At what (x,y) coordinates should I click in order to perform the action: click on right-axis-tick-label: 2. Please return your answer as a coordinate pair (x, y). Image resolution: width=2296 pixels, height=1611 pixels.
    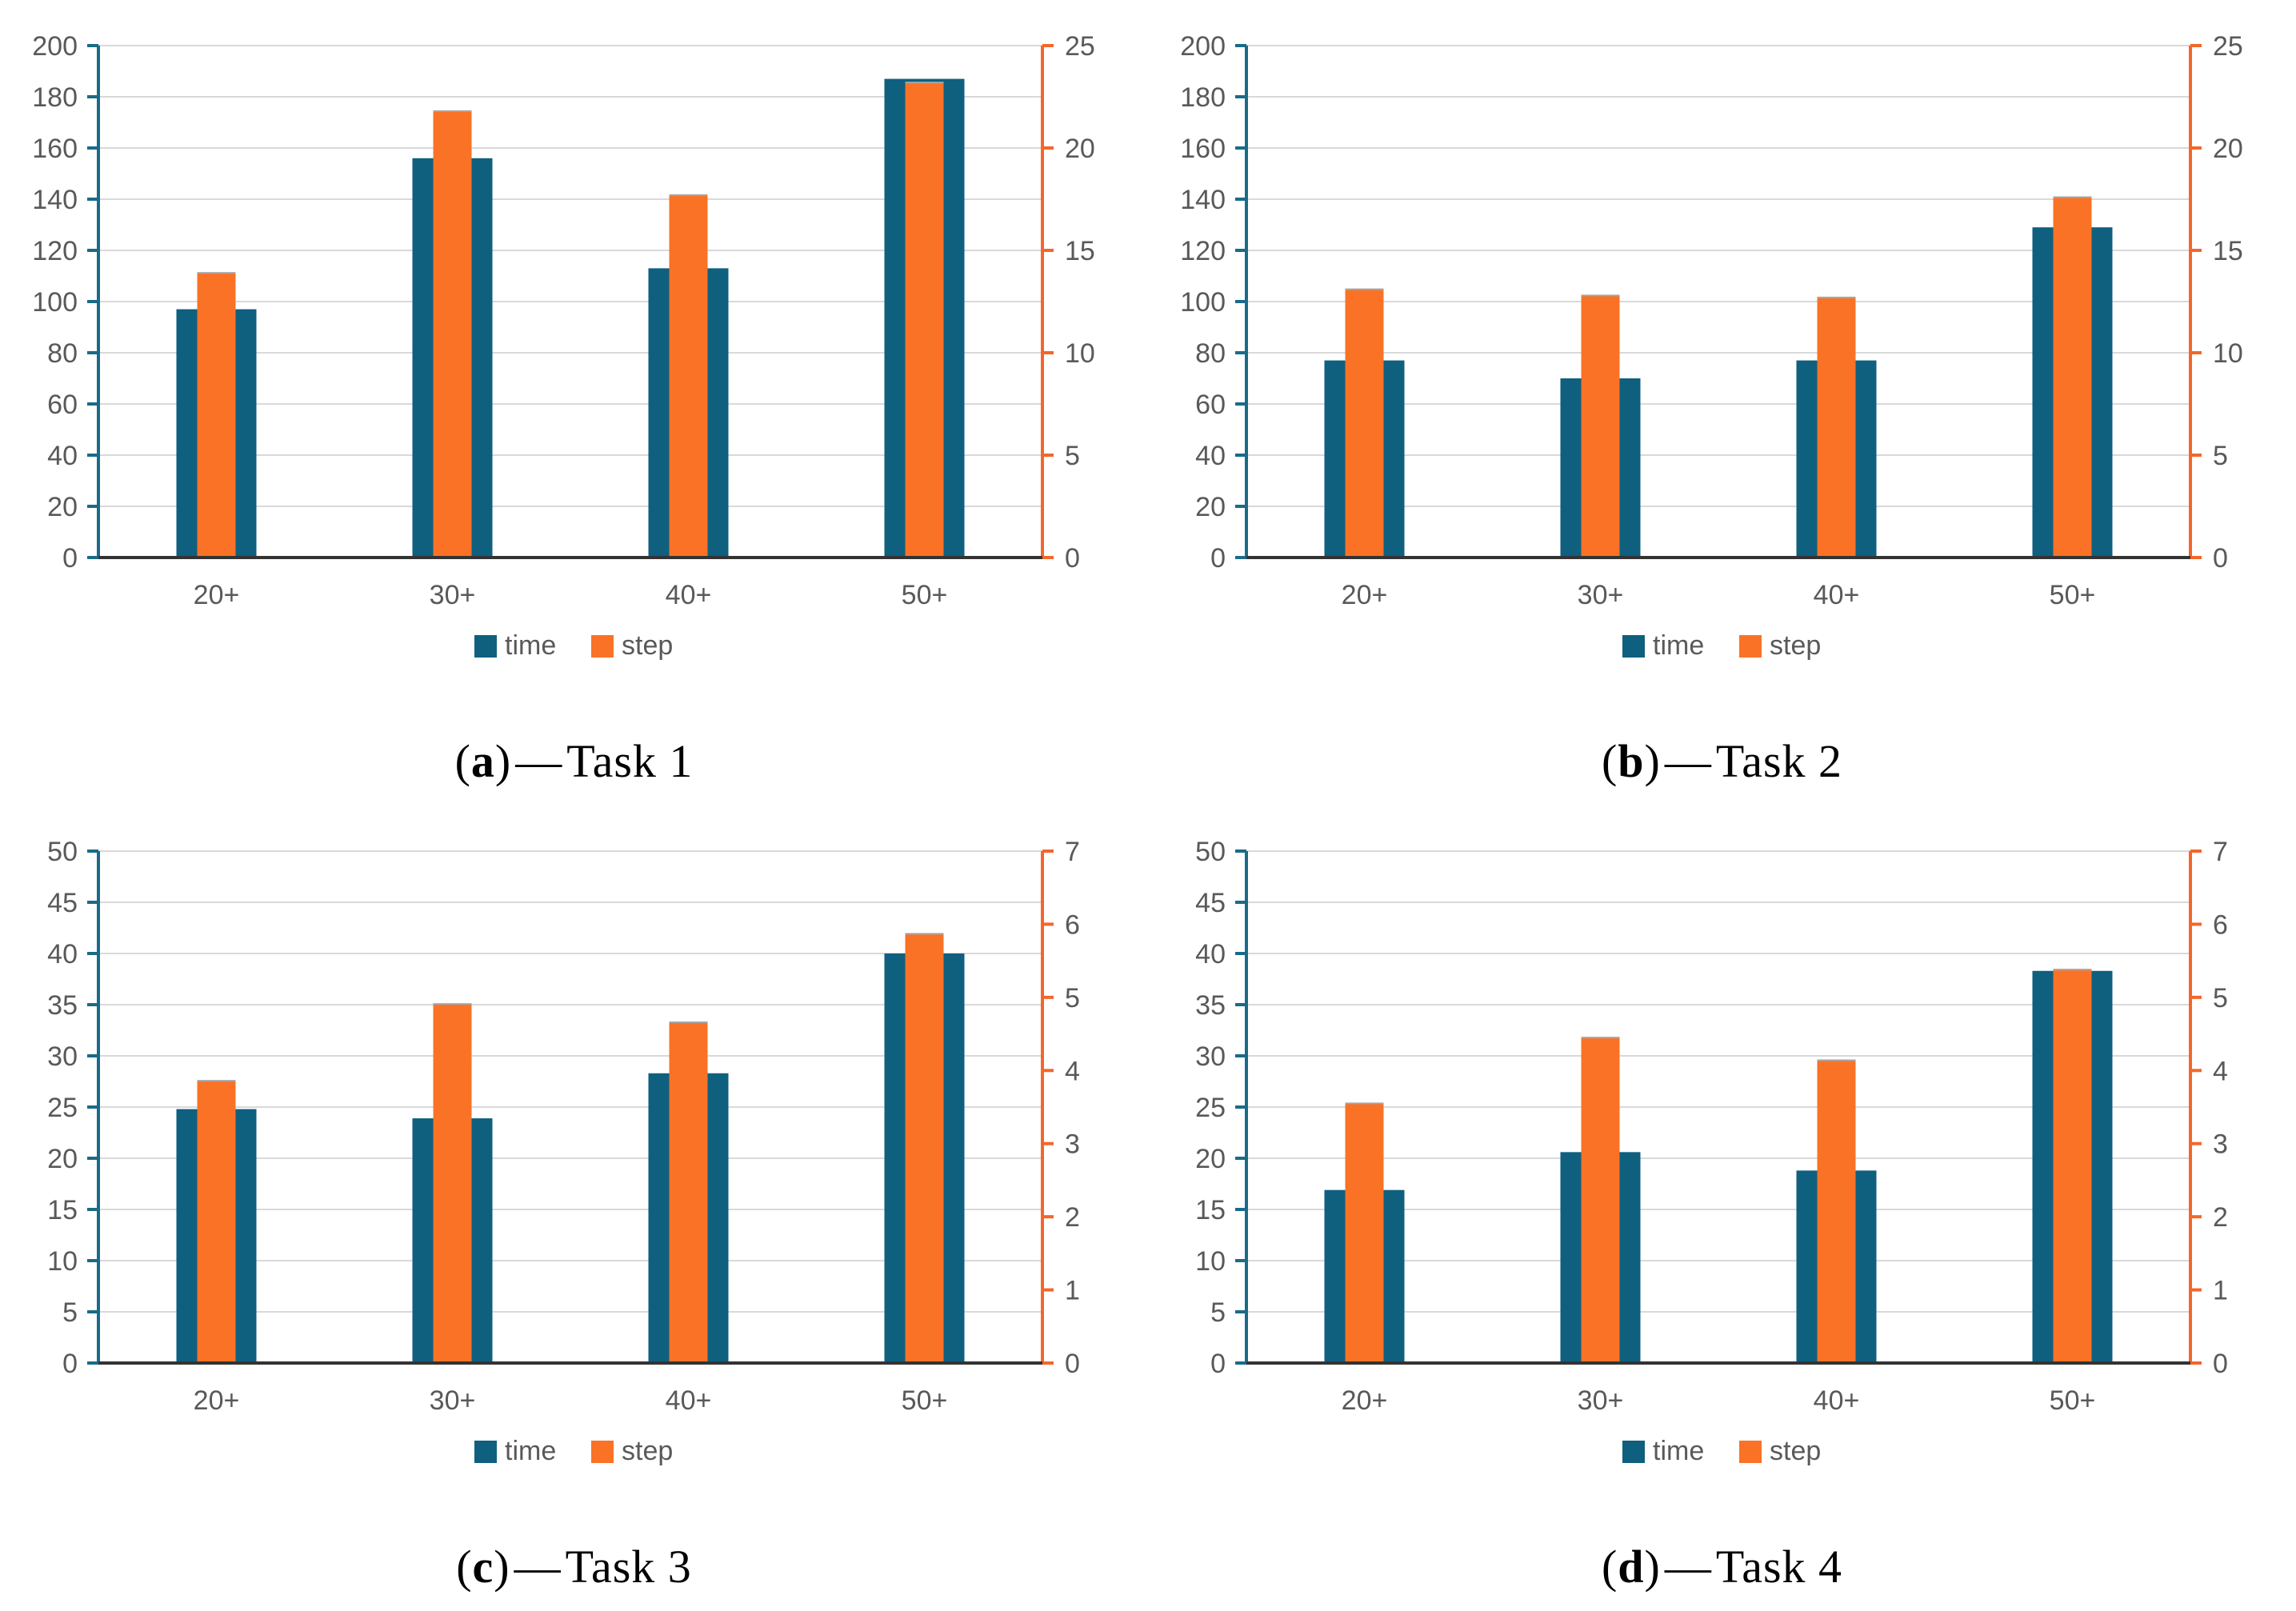
    Looking at the image, I should click on (1072, 1217).